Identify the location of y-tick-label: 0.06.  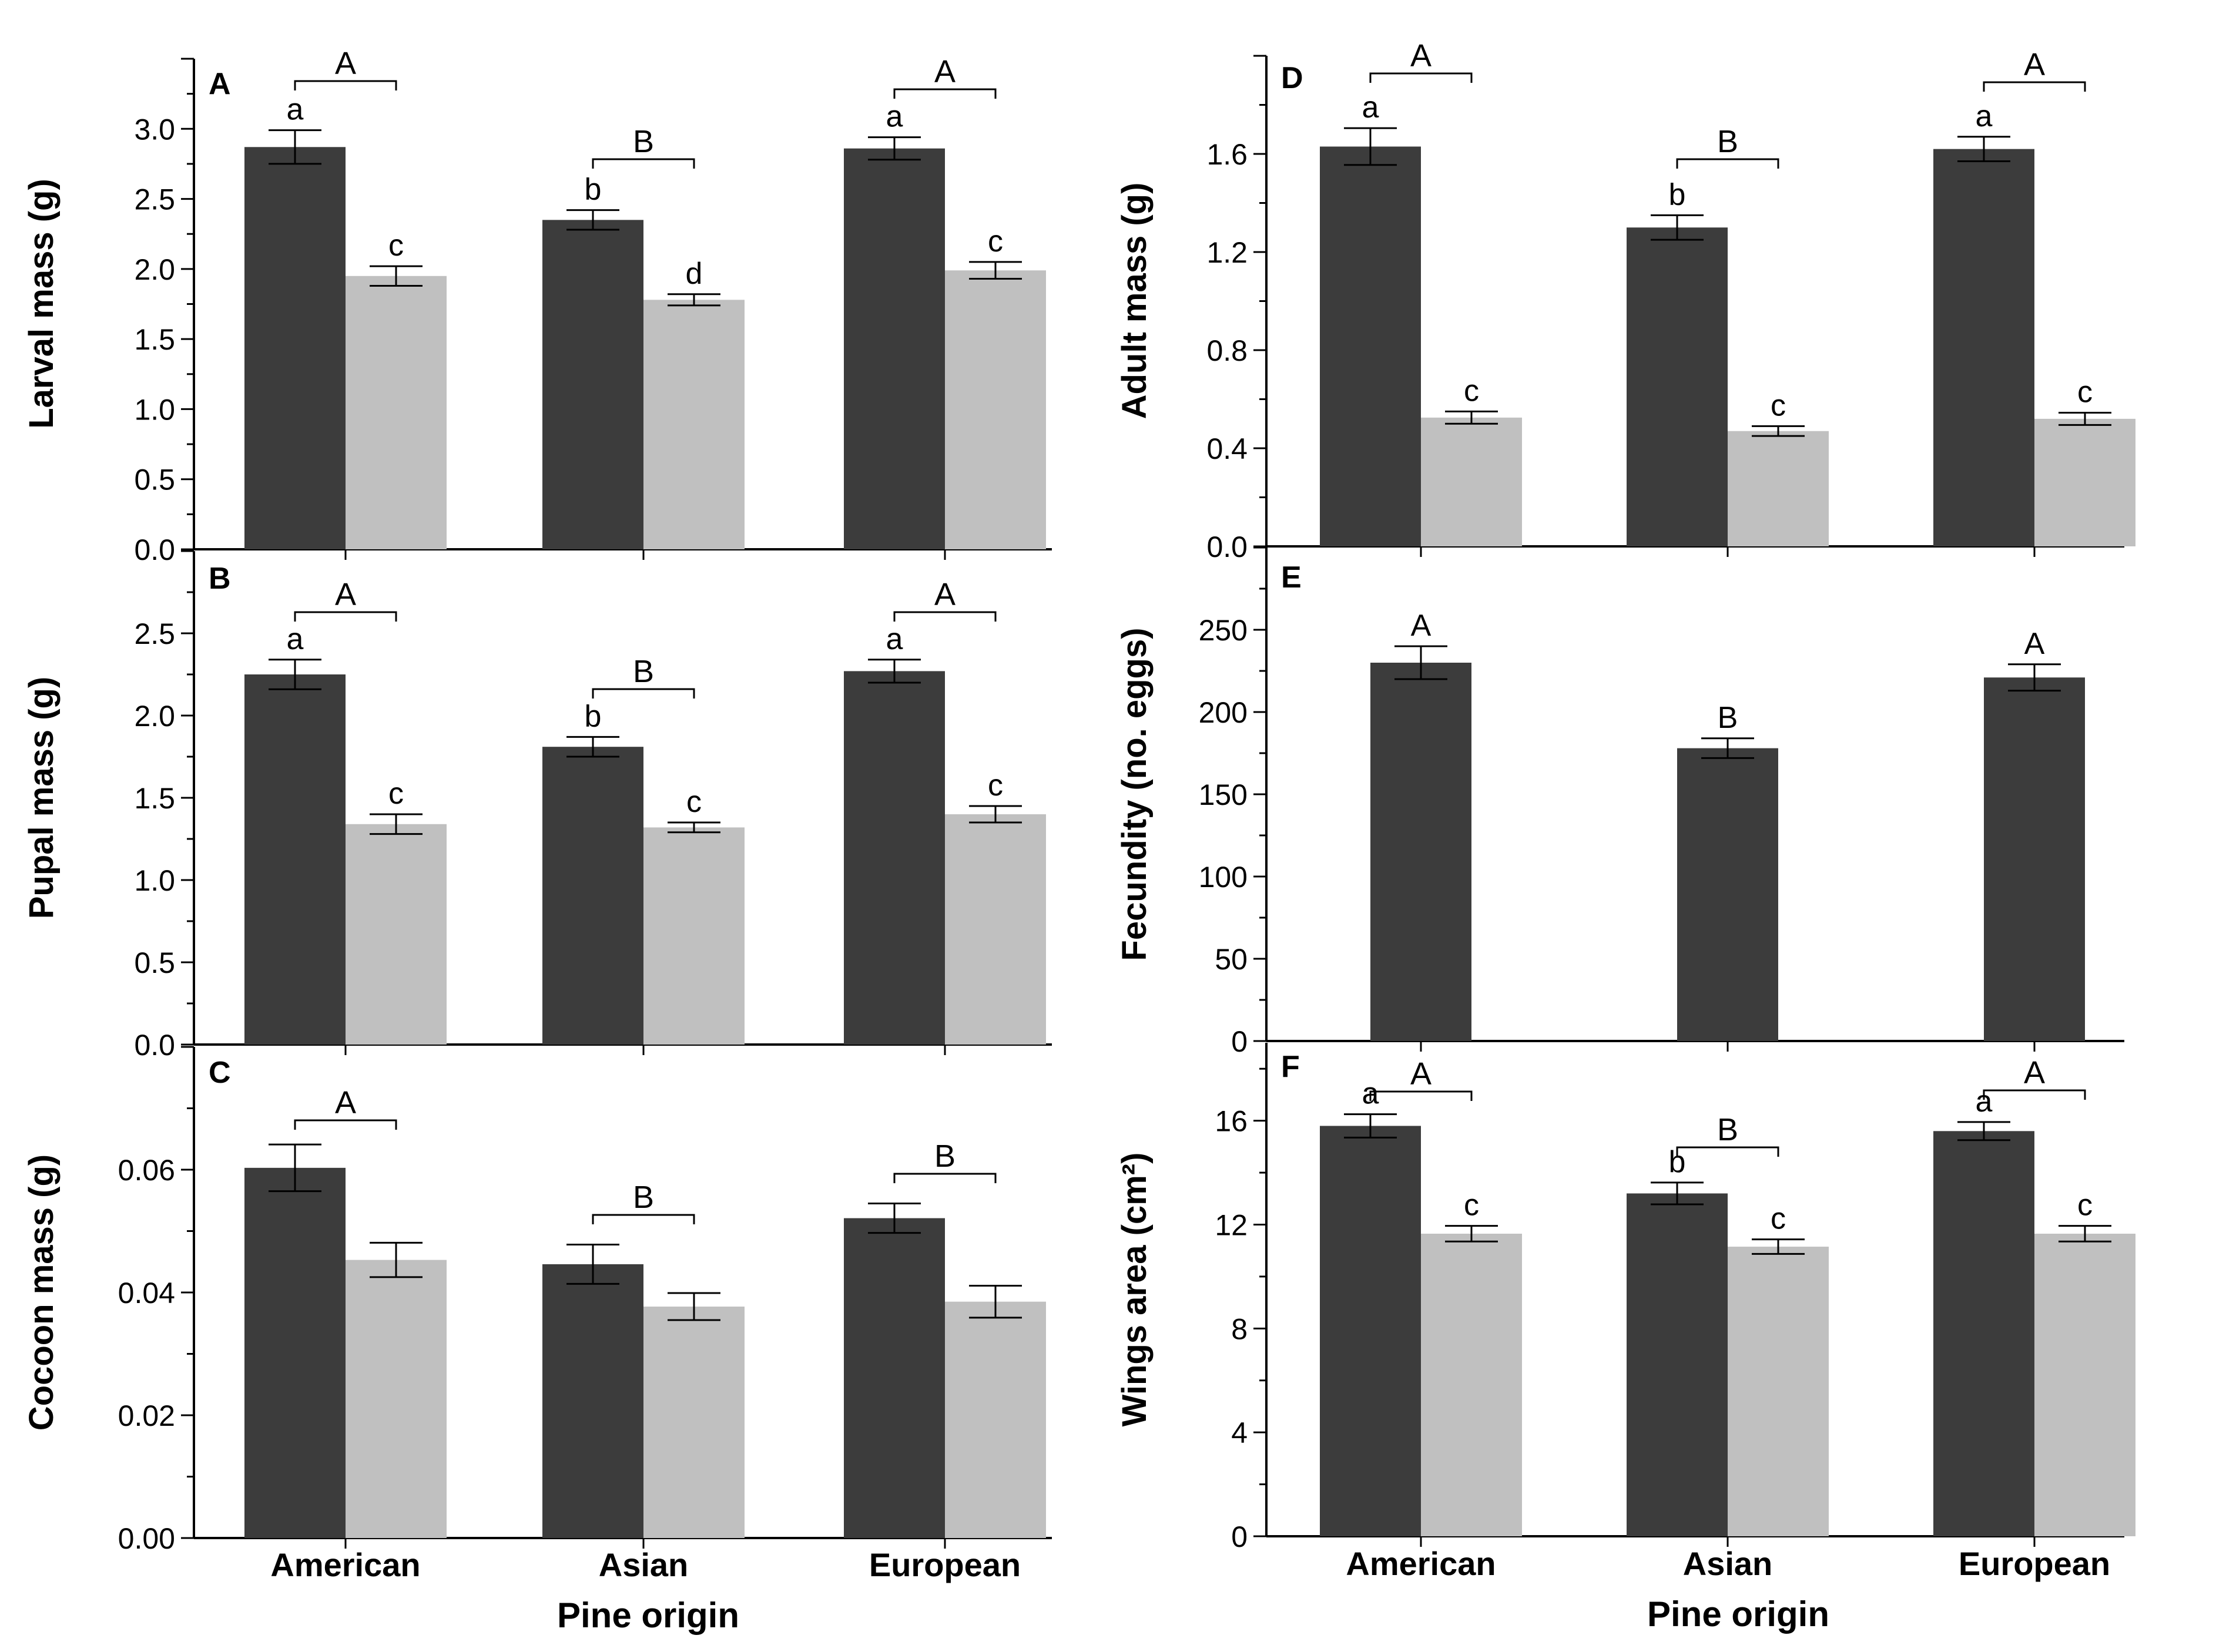
(146, 1170).